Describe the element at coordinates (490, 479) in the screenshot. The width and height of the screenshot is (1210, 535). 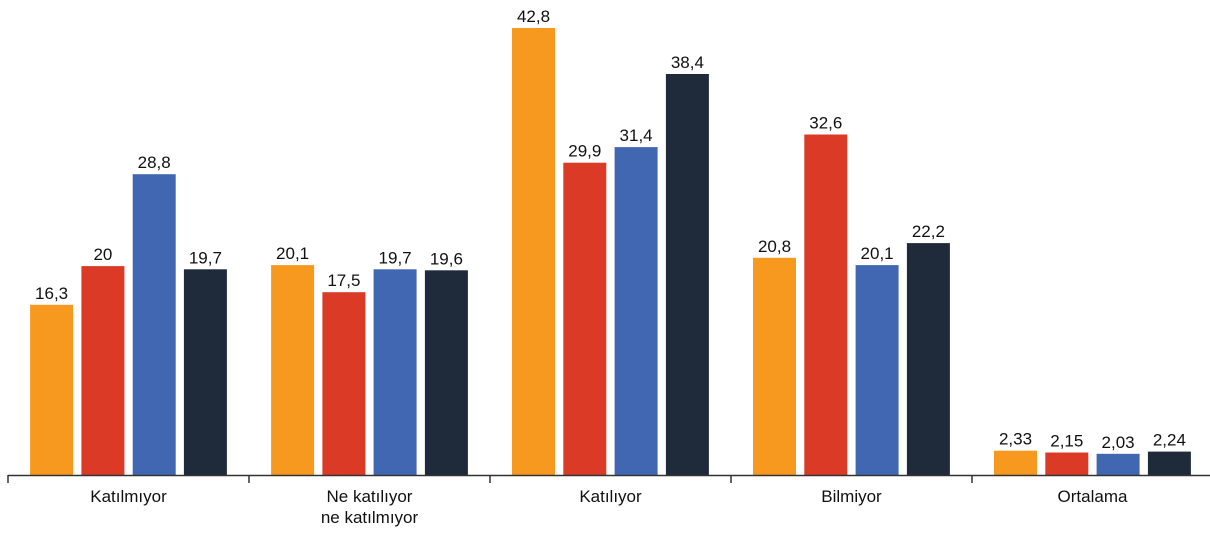
I see `x-axis-ticks` at that location.